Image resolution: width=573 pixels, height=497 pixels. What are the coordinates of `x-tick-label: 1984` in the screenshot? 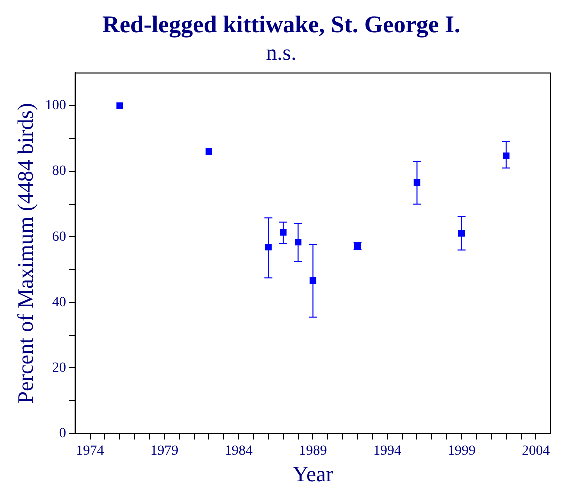 It's located at (238, 451).